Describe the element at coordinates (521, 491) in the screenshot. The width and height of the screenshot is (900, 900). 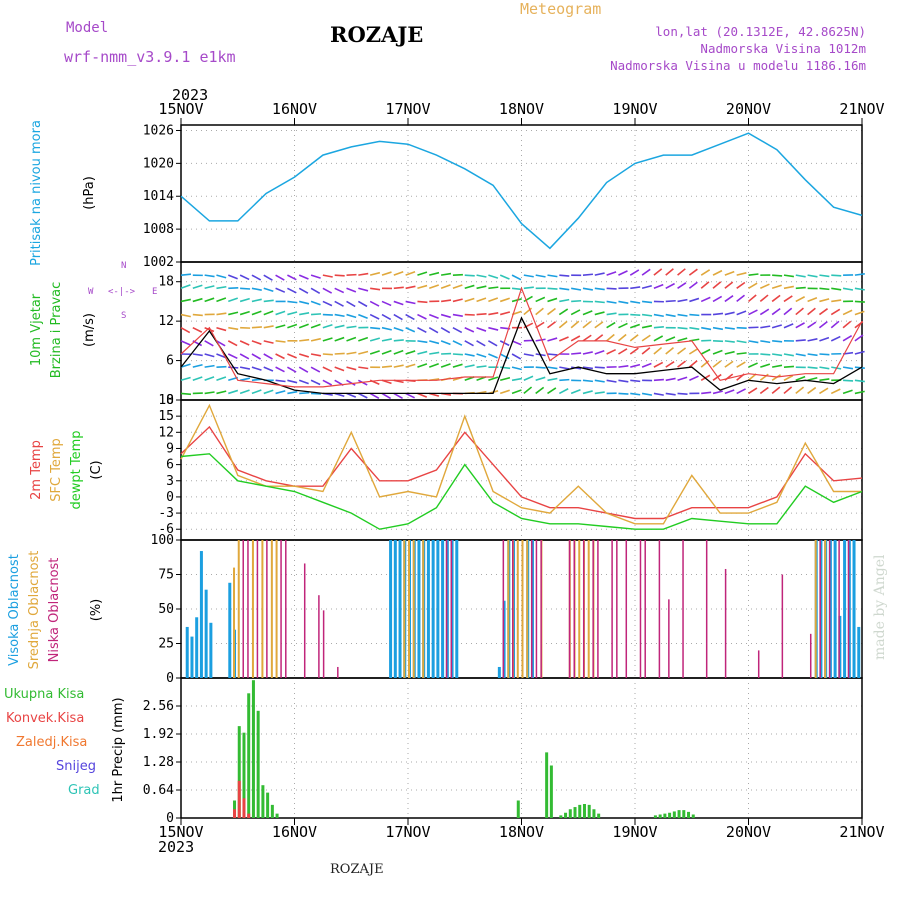
I see `temp-dewpt-line` at that location.